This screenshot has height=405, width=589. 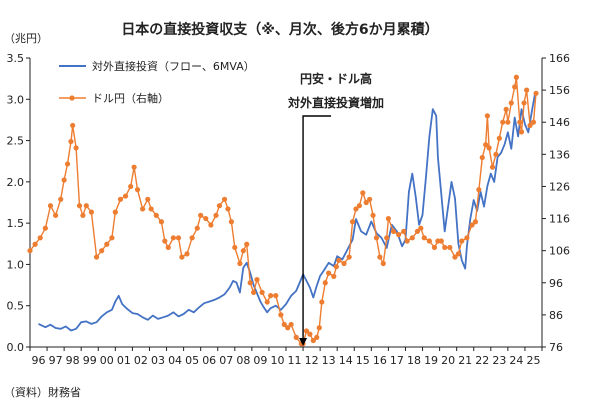 What do you see at coordinates (107, 360) in the screenshot?
I see `x-tick-label: 00` at bounding box center [107, 360].